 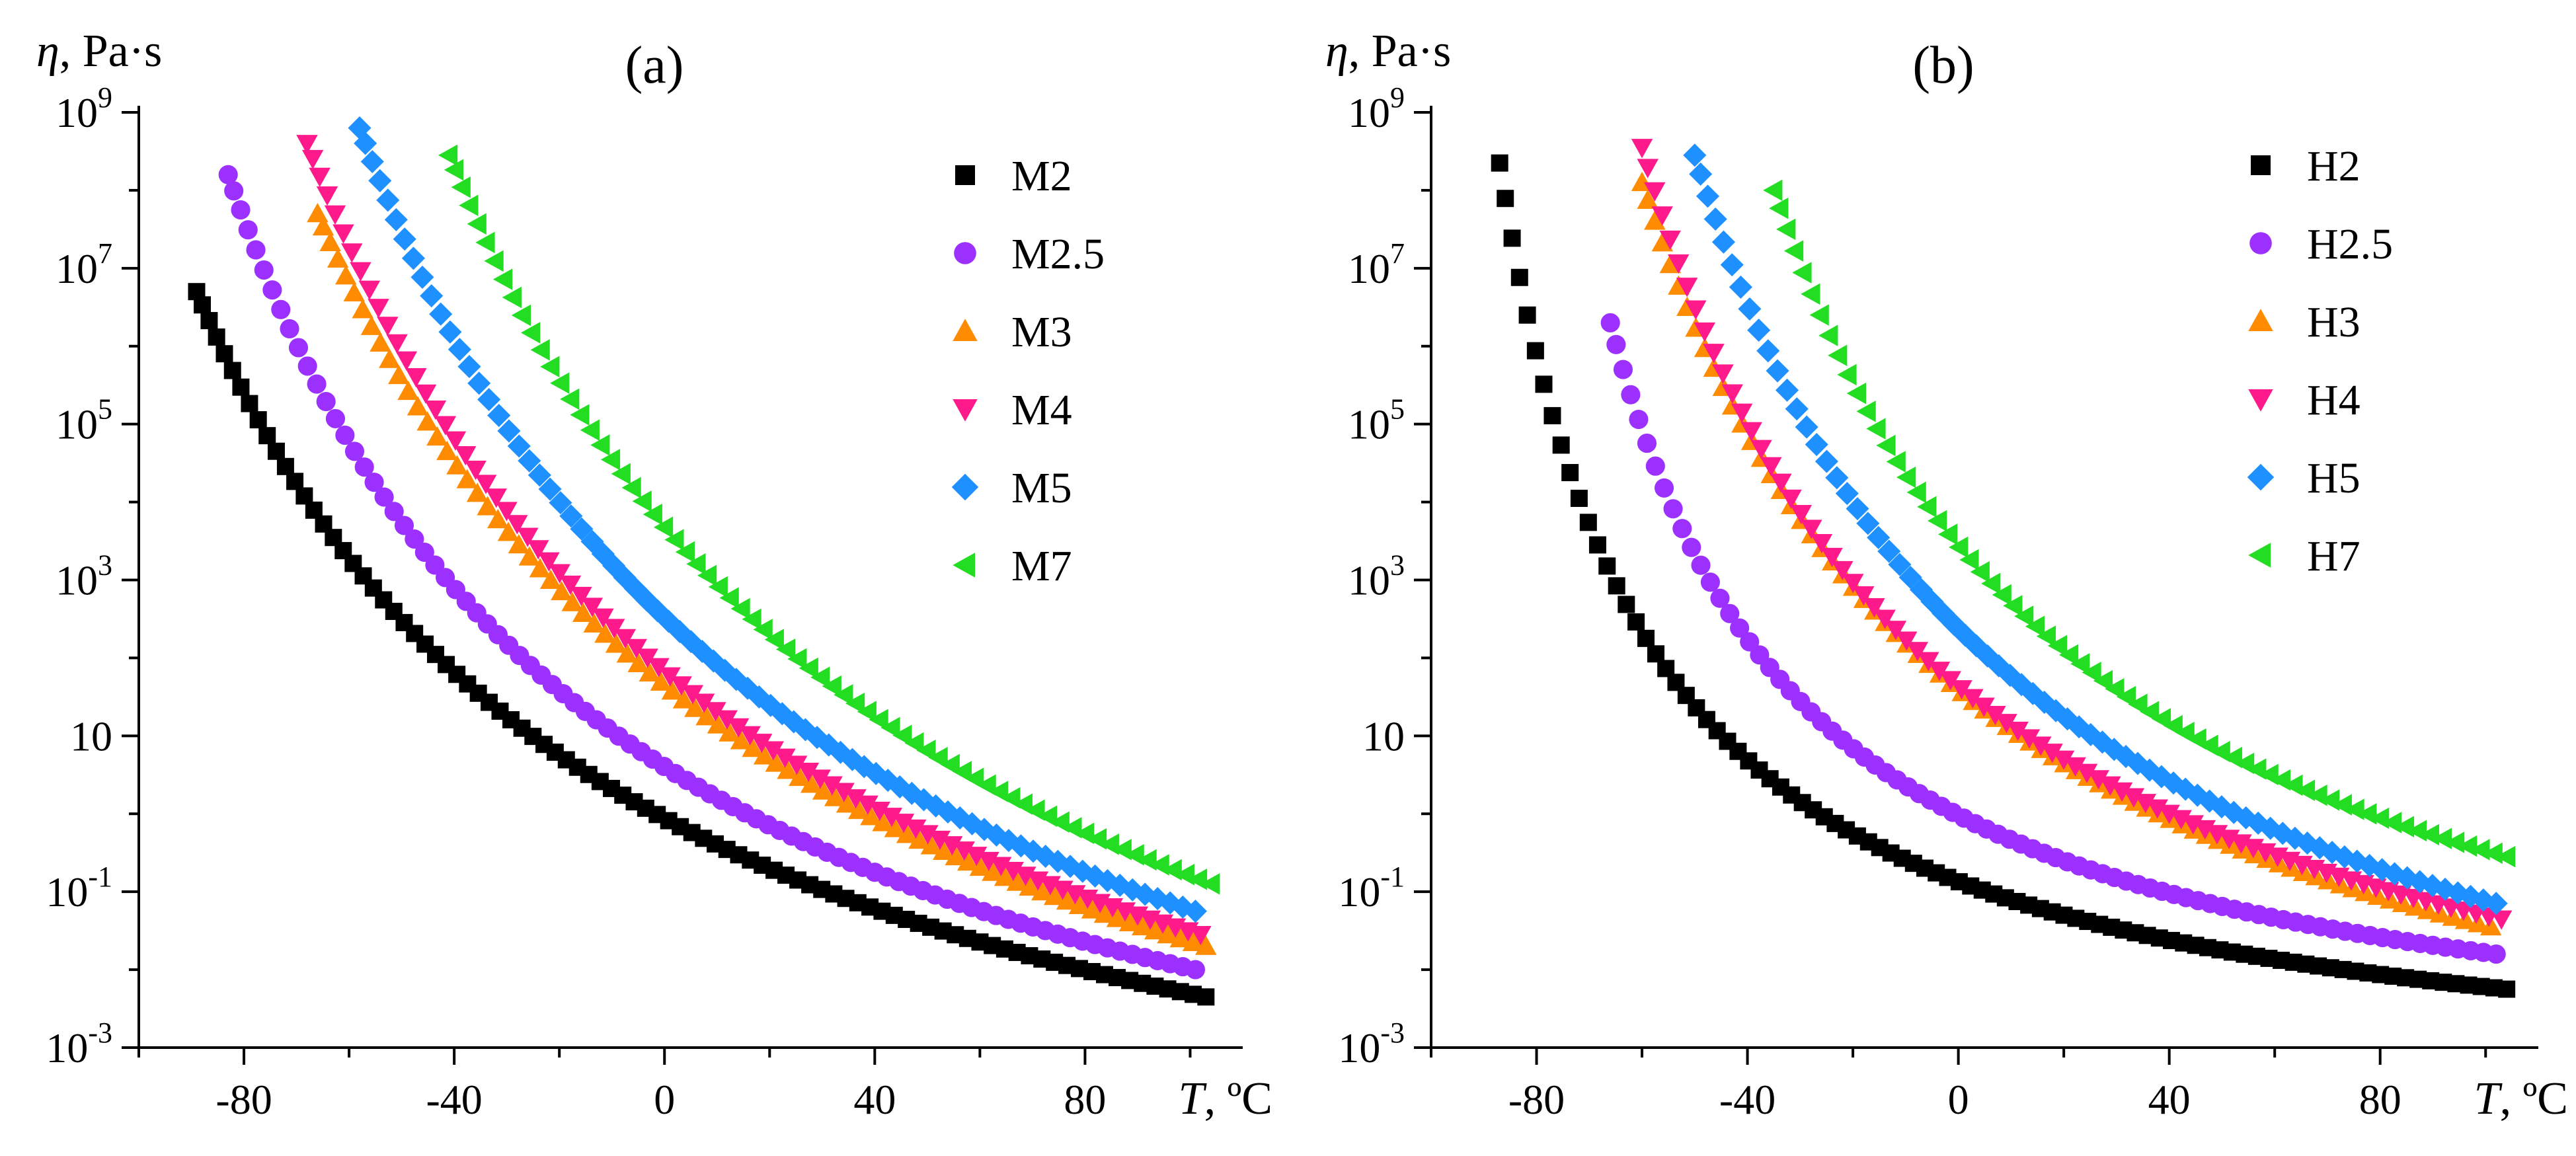 What do you see at coordinates (1943, 65) in the screenshot?
I see `panel-label: (b)` at bounding box center [1943, 65].